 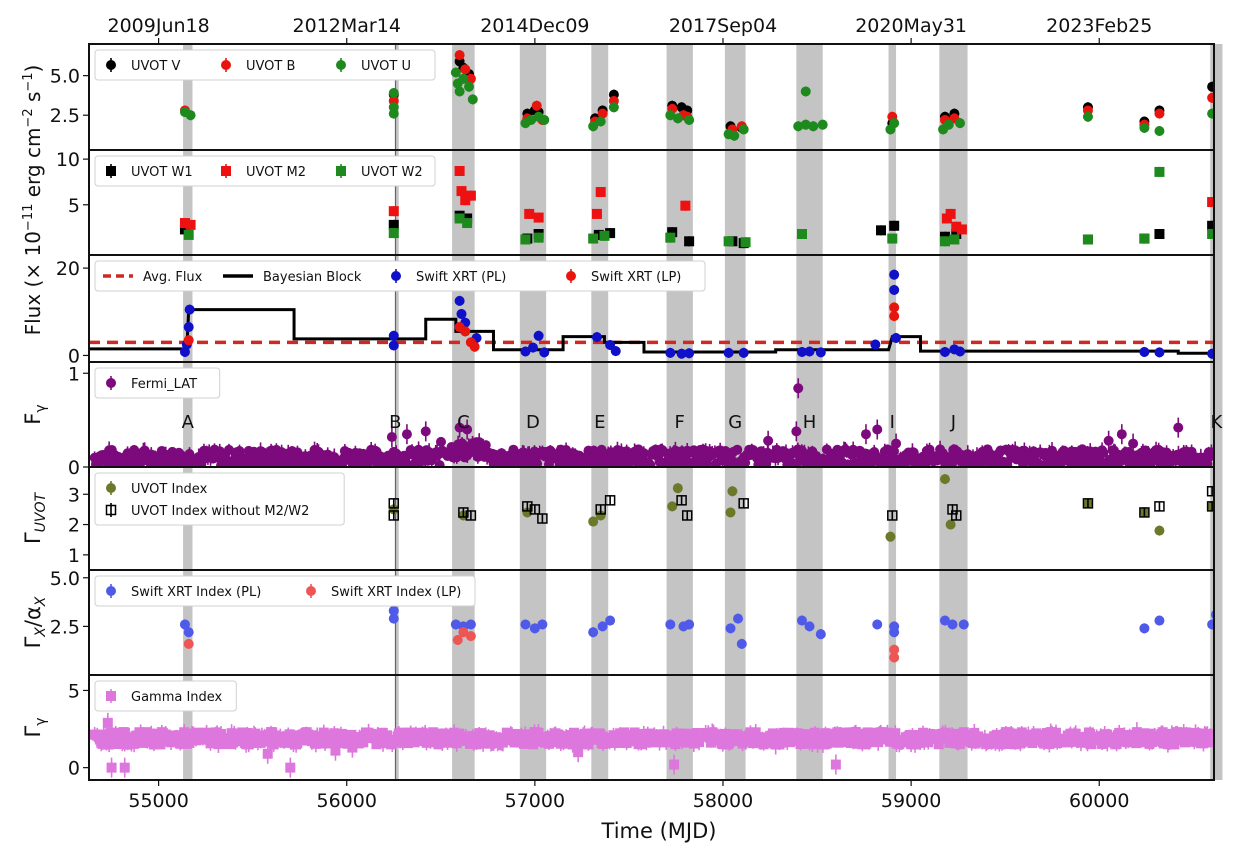 I want to click on top-tick-label: 2023Feb25, so click(x=1099, y=26).